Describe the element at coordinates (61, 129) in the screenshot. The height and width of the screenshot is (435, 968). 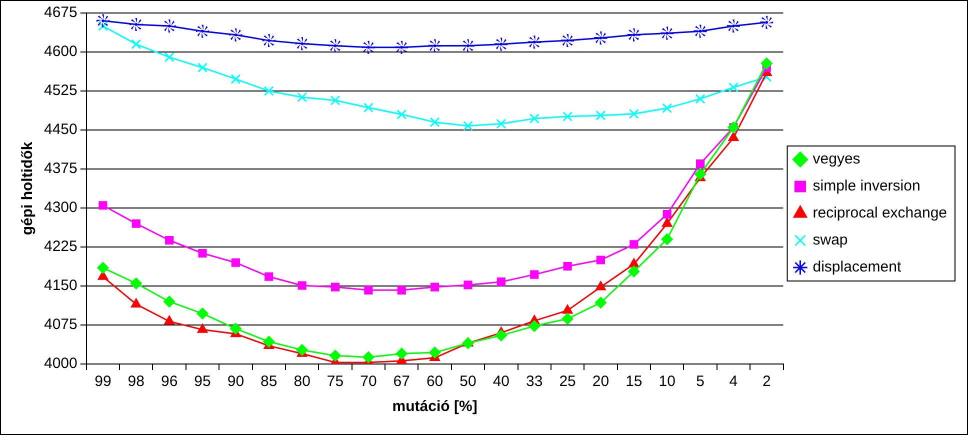
I see `y-tick-label: 4450` at that location.